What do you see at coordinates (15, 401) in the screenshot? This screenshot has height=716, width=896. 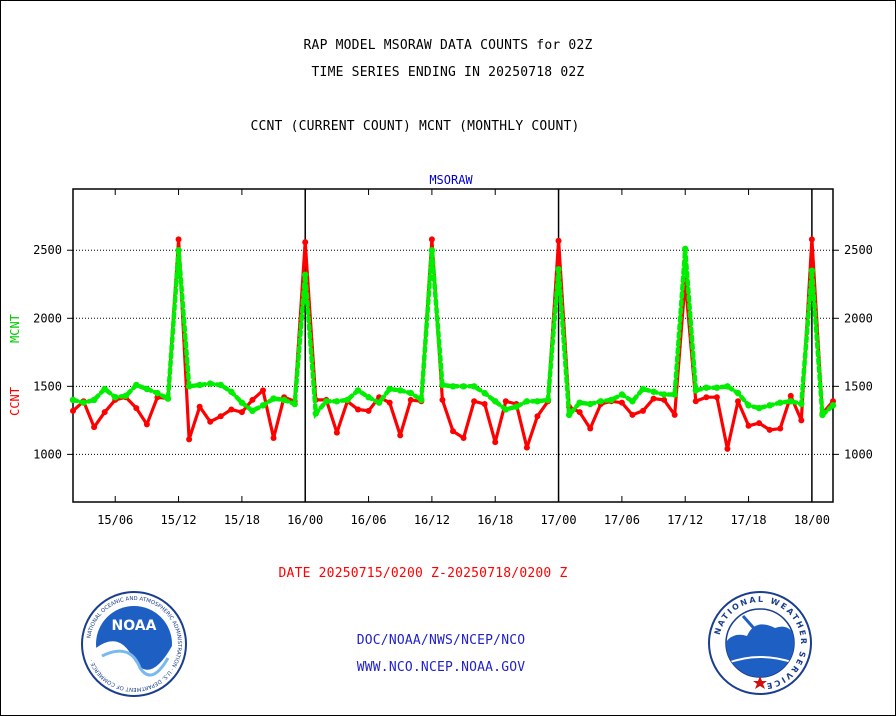 I see `y-axis-label-ccnt: CCNT` at bounding box center [15, 401].